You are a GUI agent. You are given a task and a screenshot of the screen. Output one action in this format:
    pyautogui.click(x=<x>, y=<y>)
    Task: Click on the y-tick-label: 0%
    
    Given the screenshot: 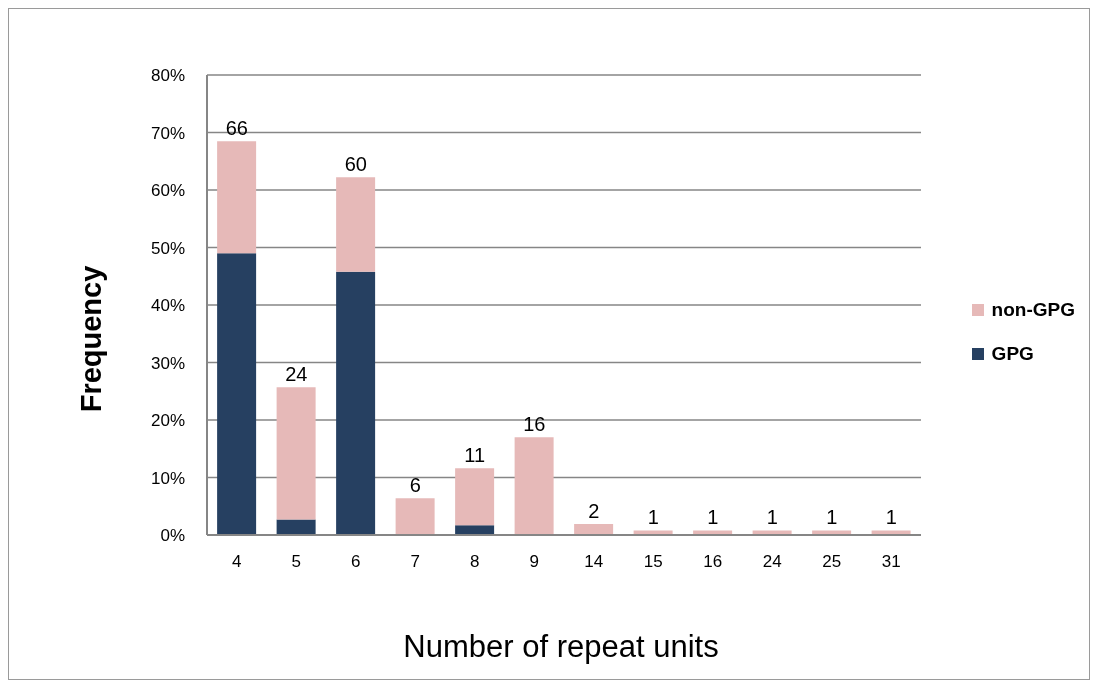 What is the action you would take?
    pyautogui.click(x=172, y=536)
    